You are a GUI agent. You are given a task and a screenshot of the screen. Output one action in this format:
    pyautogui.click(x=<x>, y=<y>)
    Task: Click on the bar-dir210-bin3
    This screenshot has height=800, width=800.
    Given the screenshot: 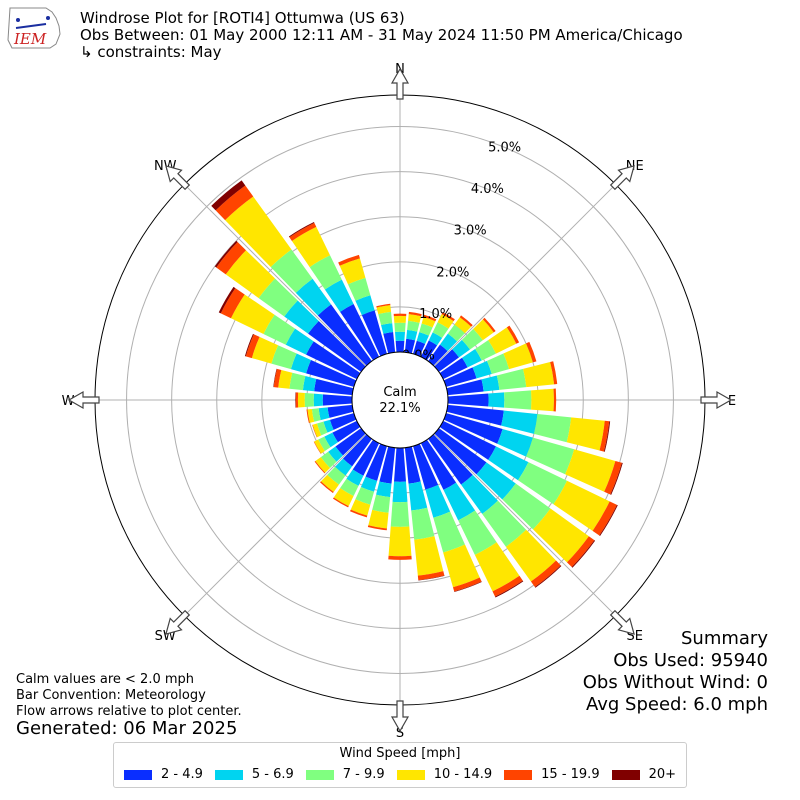 What is the action you would take?
    pyautogui.click(x=343, y=497)
    